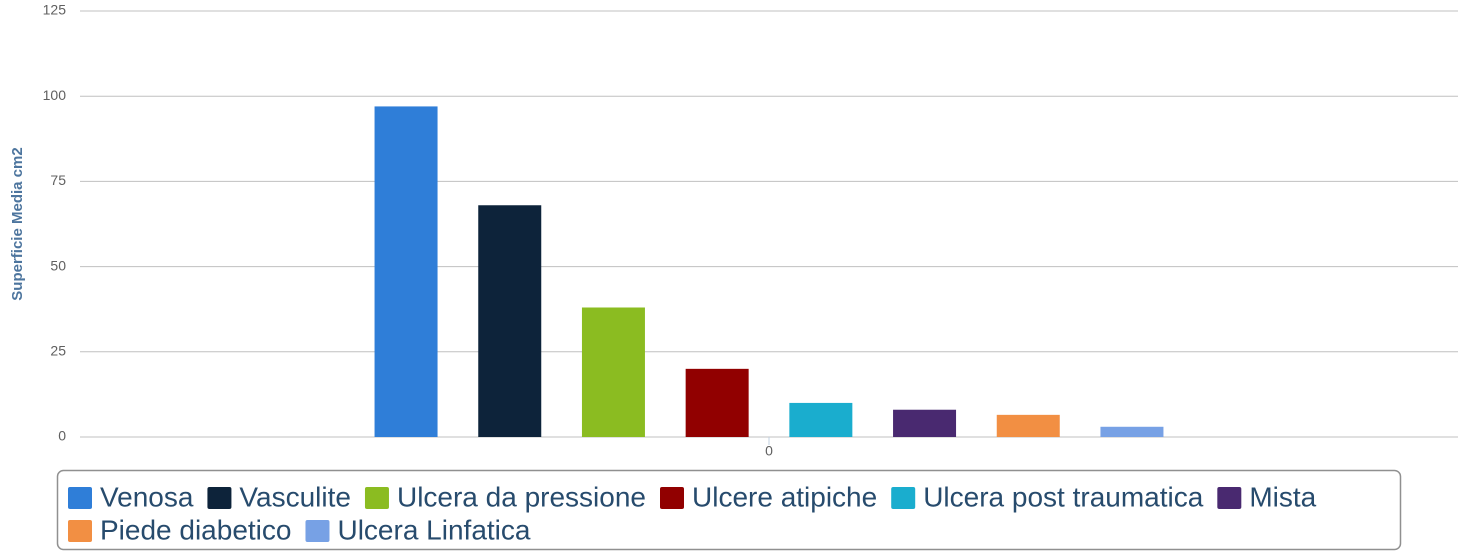 The width and height of the screenshot is (1472, 551). Describe the element at coordinates (62, 436) in the screenshot. I see `y-tick-label: 0` at that location.